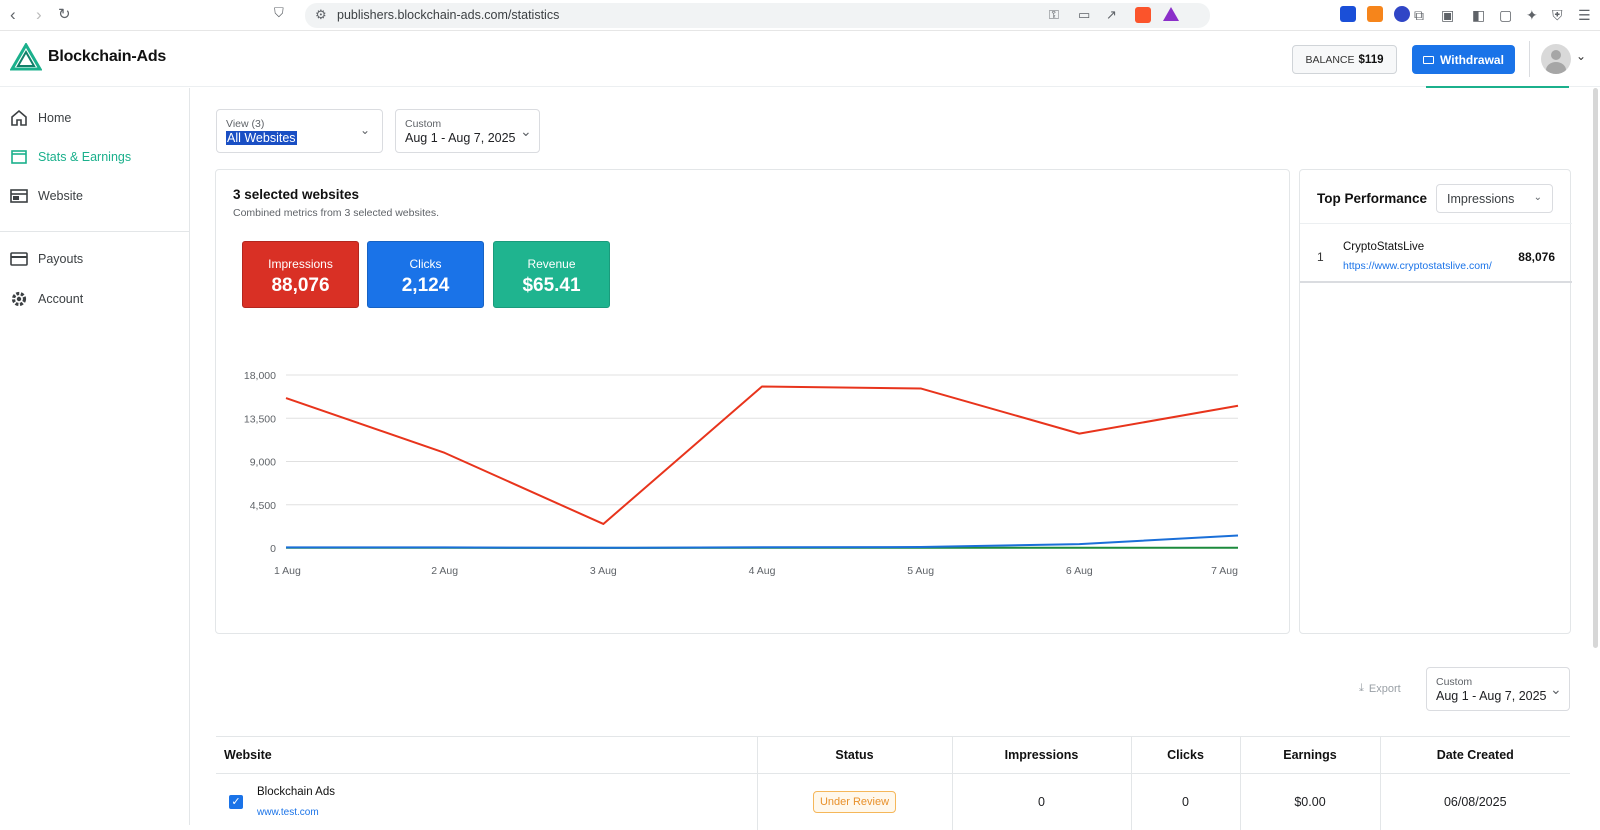 Image resolution: width=1600 pixels, height=830 pixels. What do you see at coordinates (60, 259) in the screenshot?
I see `sidebar-item-label: Payouts` at bounding box center [60, 259].